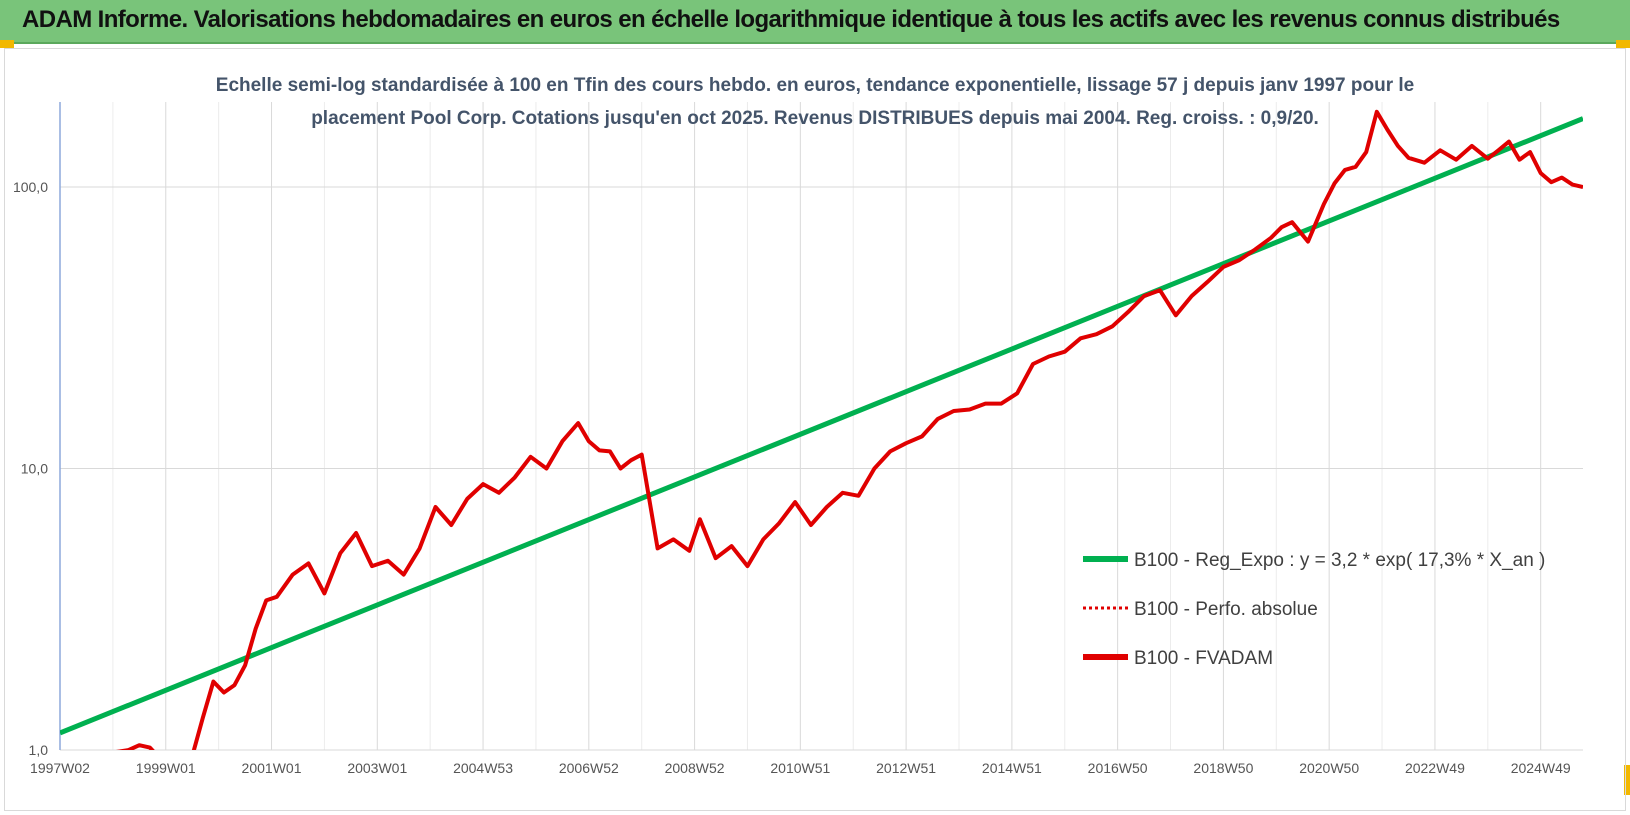 The image size is (1630, 815). Describe the element at coordinates (483, 768) in the screenshot. I see `x-tick-label: 2004W53` at that location.